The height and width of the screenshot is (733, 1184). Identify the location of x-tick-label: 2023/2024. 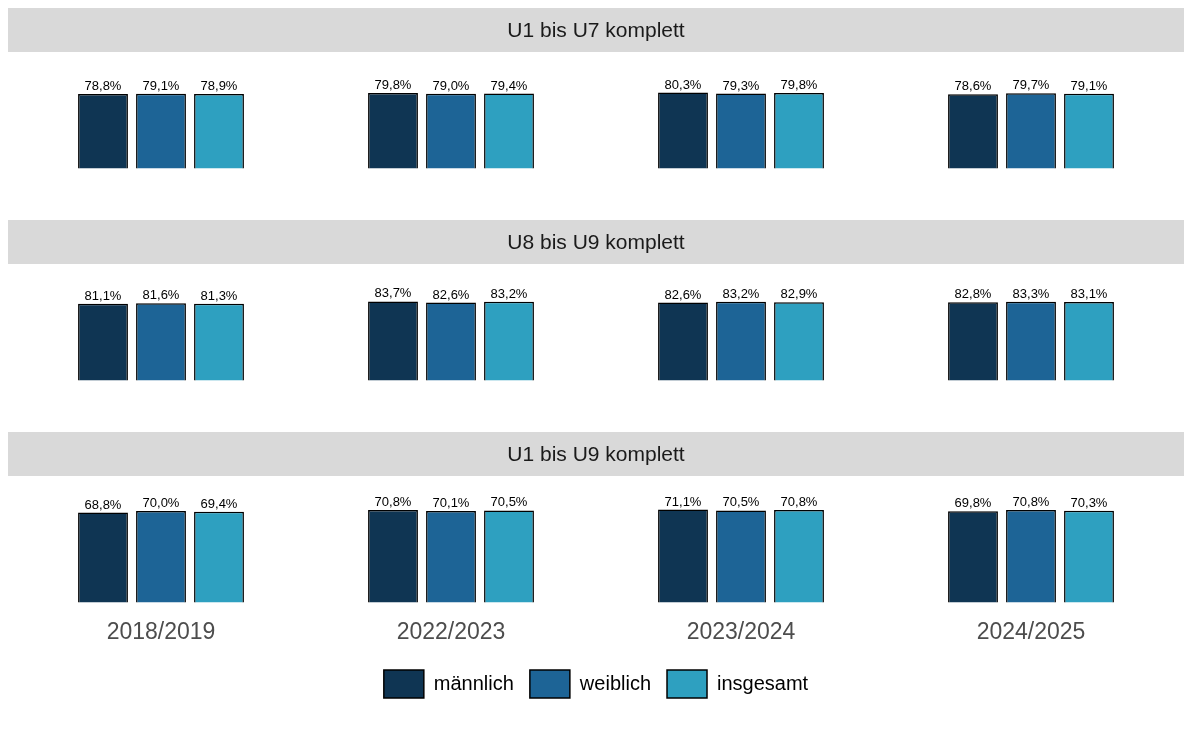
(741, 630).